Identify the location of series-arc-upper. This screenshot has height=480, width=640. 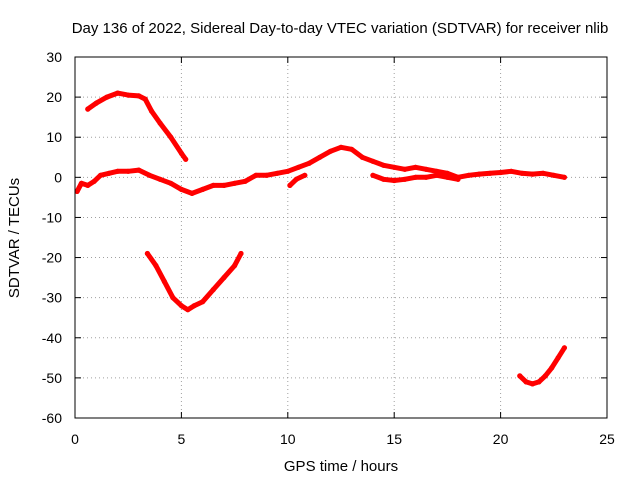
(137, 126).